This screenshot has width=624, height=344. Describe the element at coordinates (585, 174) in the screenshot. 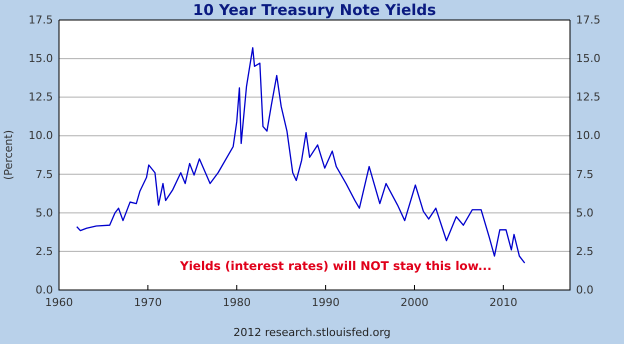

I see `y2-tick-label: 7.5` at that location.